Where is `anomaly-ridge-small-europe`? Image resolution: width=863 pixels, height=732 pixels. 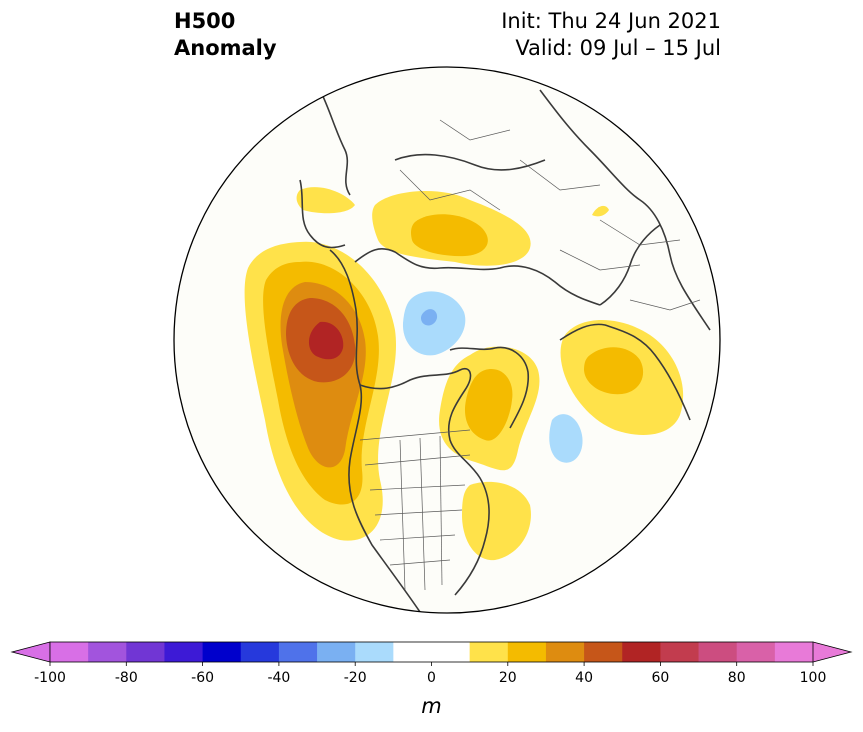 anomaly-ridge-small-europe is located at coordinates (600, 211).